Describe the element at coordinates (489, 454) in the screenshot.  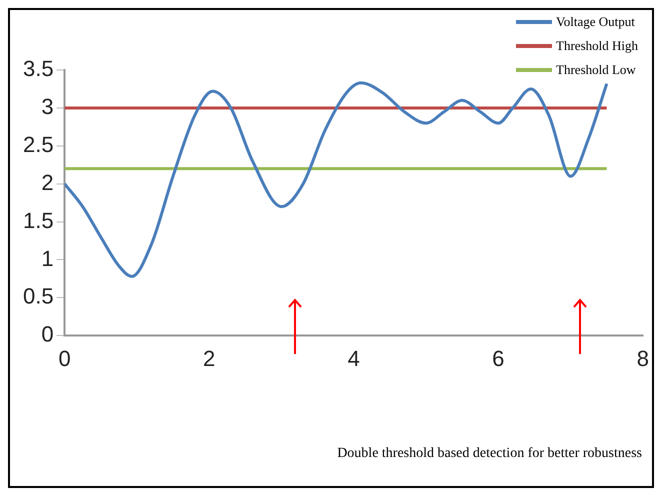
I see `text: Double threshold based detection for better robustness` at that location.